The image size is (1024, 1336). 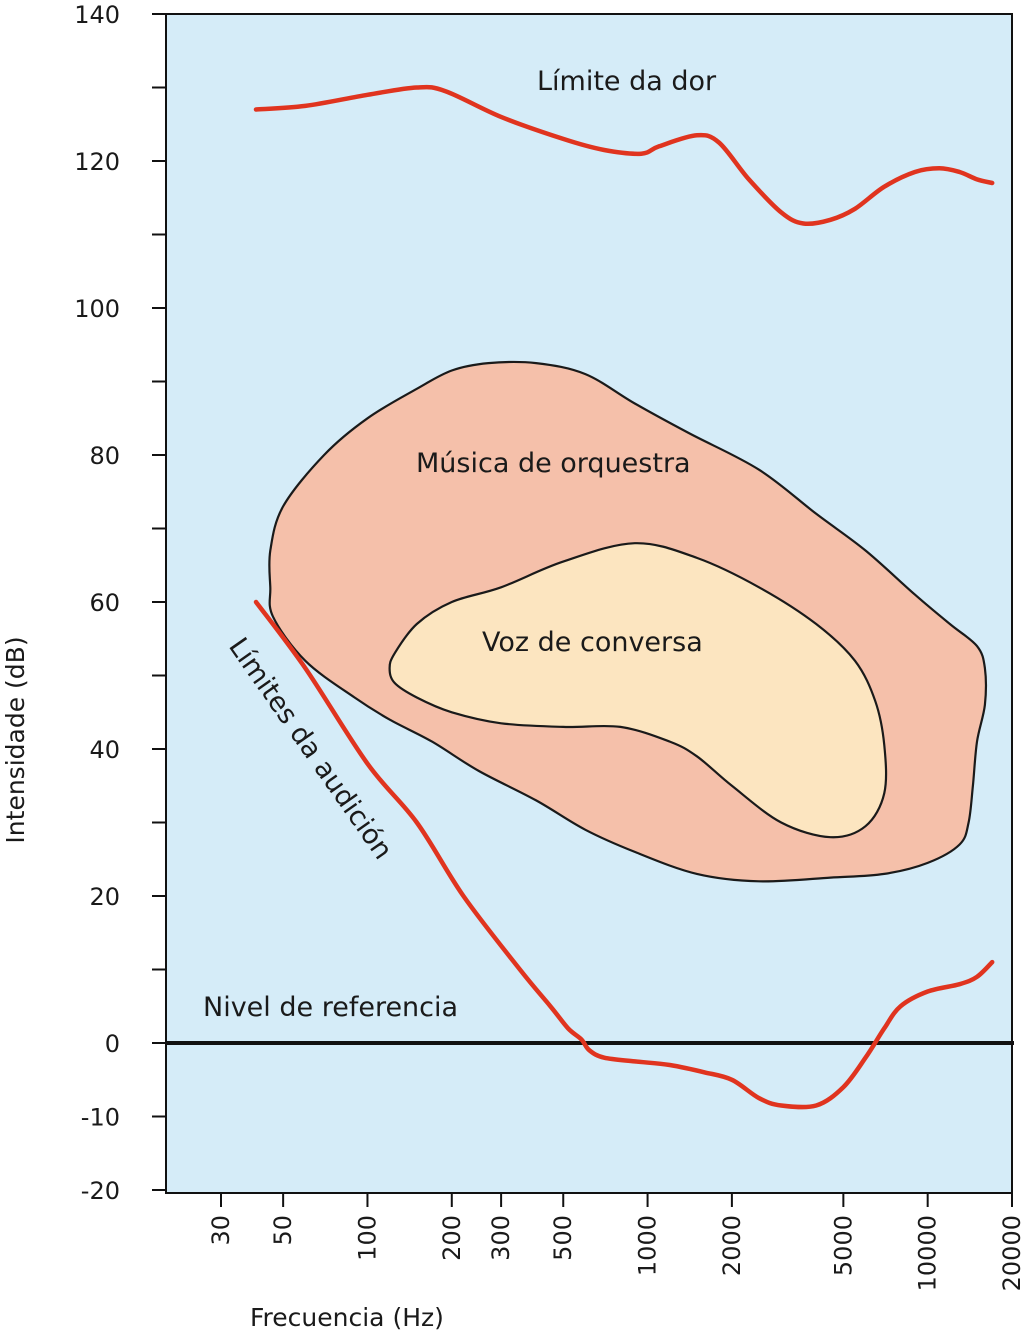 What do you see at coordinates (732, 1245) in the screenshot?
I see `x-tick-label: 2000` at bounding box center [732, 1245].